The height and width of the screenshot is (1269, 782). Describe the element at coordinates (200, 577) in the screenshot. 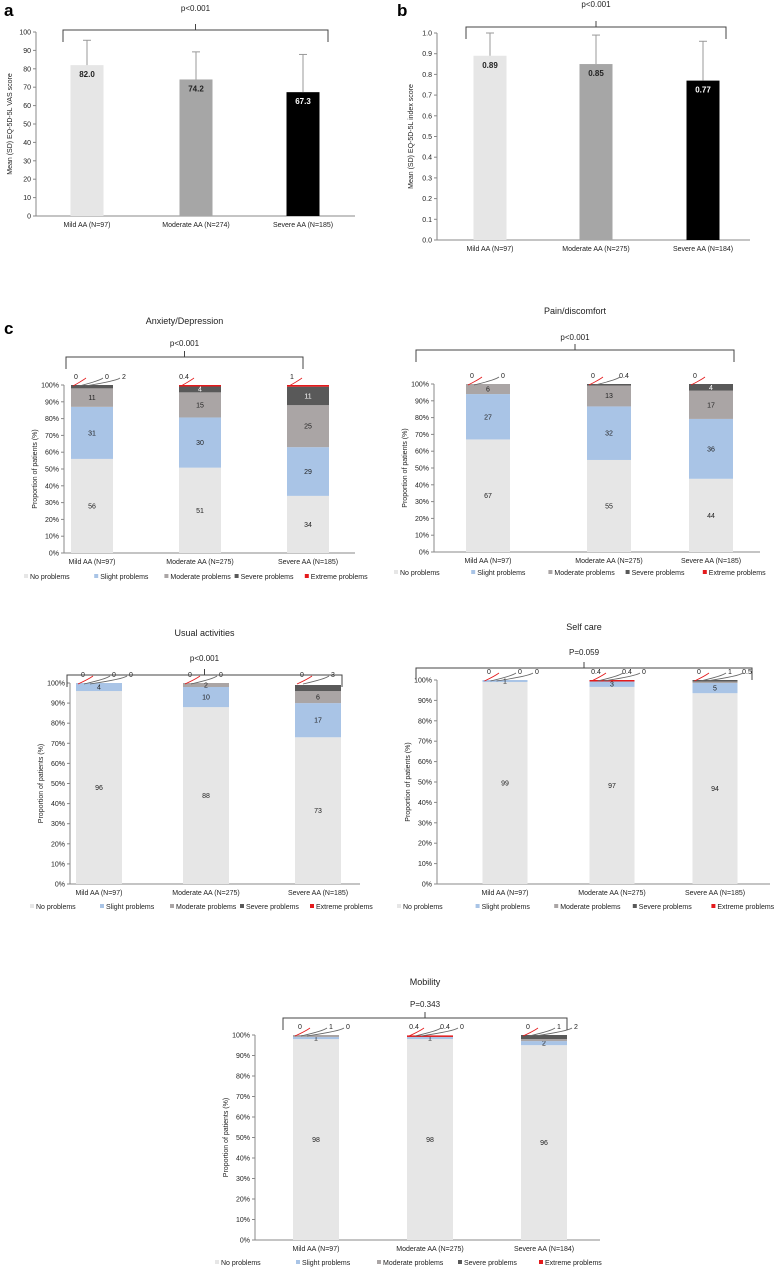

I see `legend-label: Moderate problems` at that location.